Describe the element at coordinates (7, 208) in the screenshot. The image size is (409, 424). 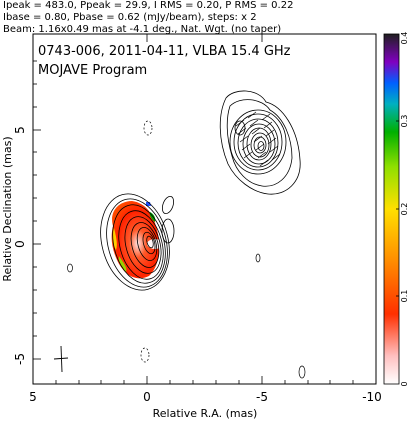
I see `y-axis-label: Relative Declination (mas)` at that location.